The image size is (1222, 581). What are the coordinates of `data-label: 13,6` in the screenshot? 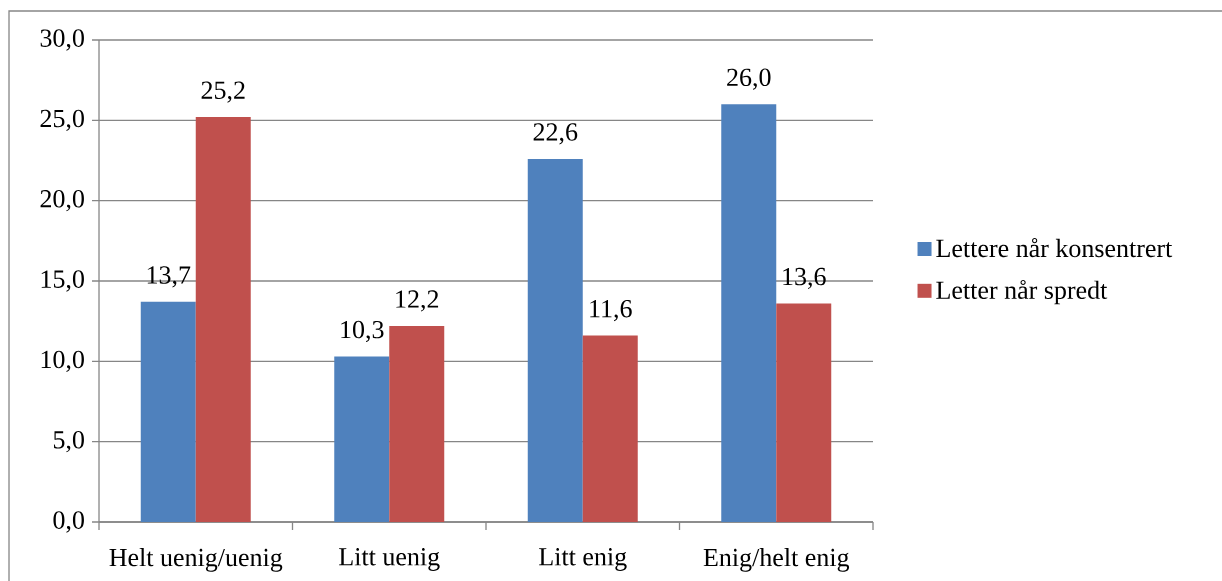 It's located at (804, 278).